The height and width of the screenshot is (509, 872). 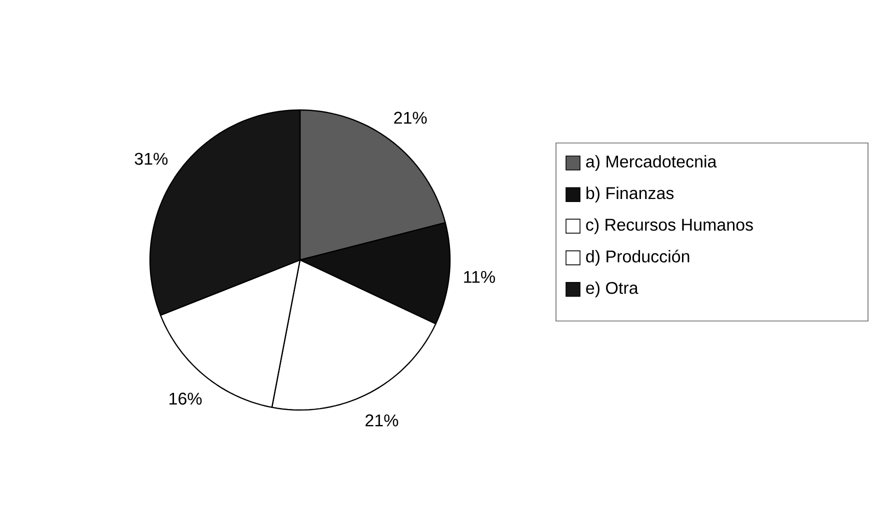 What do you see at coordinates (669, 226) in the screenshot?
I see `legend-label: c) Recursos Humanos` at bounding box center [669, 226].